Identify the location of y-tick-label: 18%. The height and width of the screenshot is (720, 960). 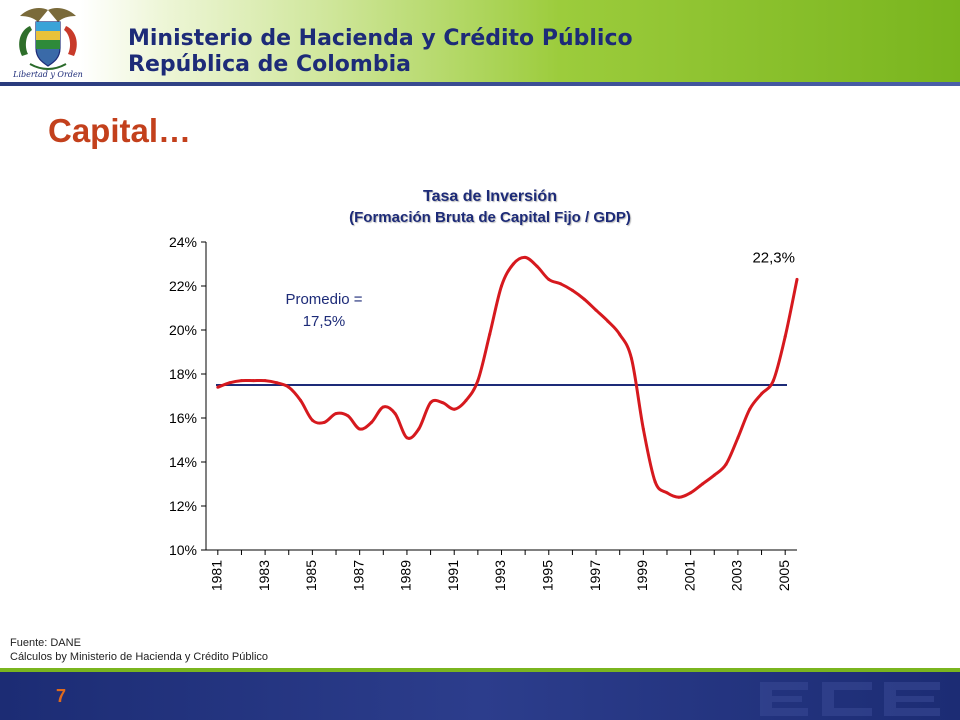
(183, 374).